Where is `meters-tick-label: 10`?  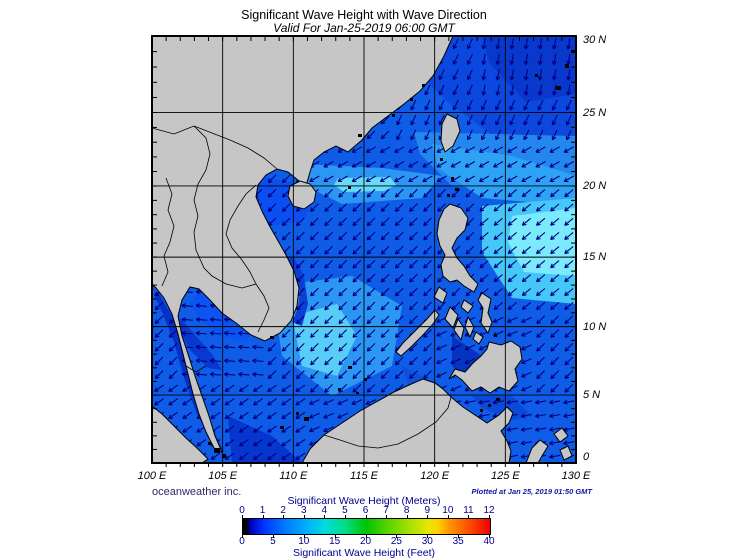
meters-tick-label: 10 is located at coordinates (448, 510).